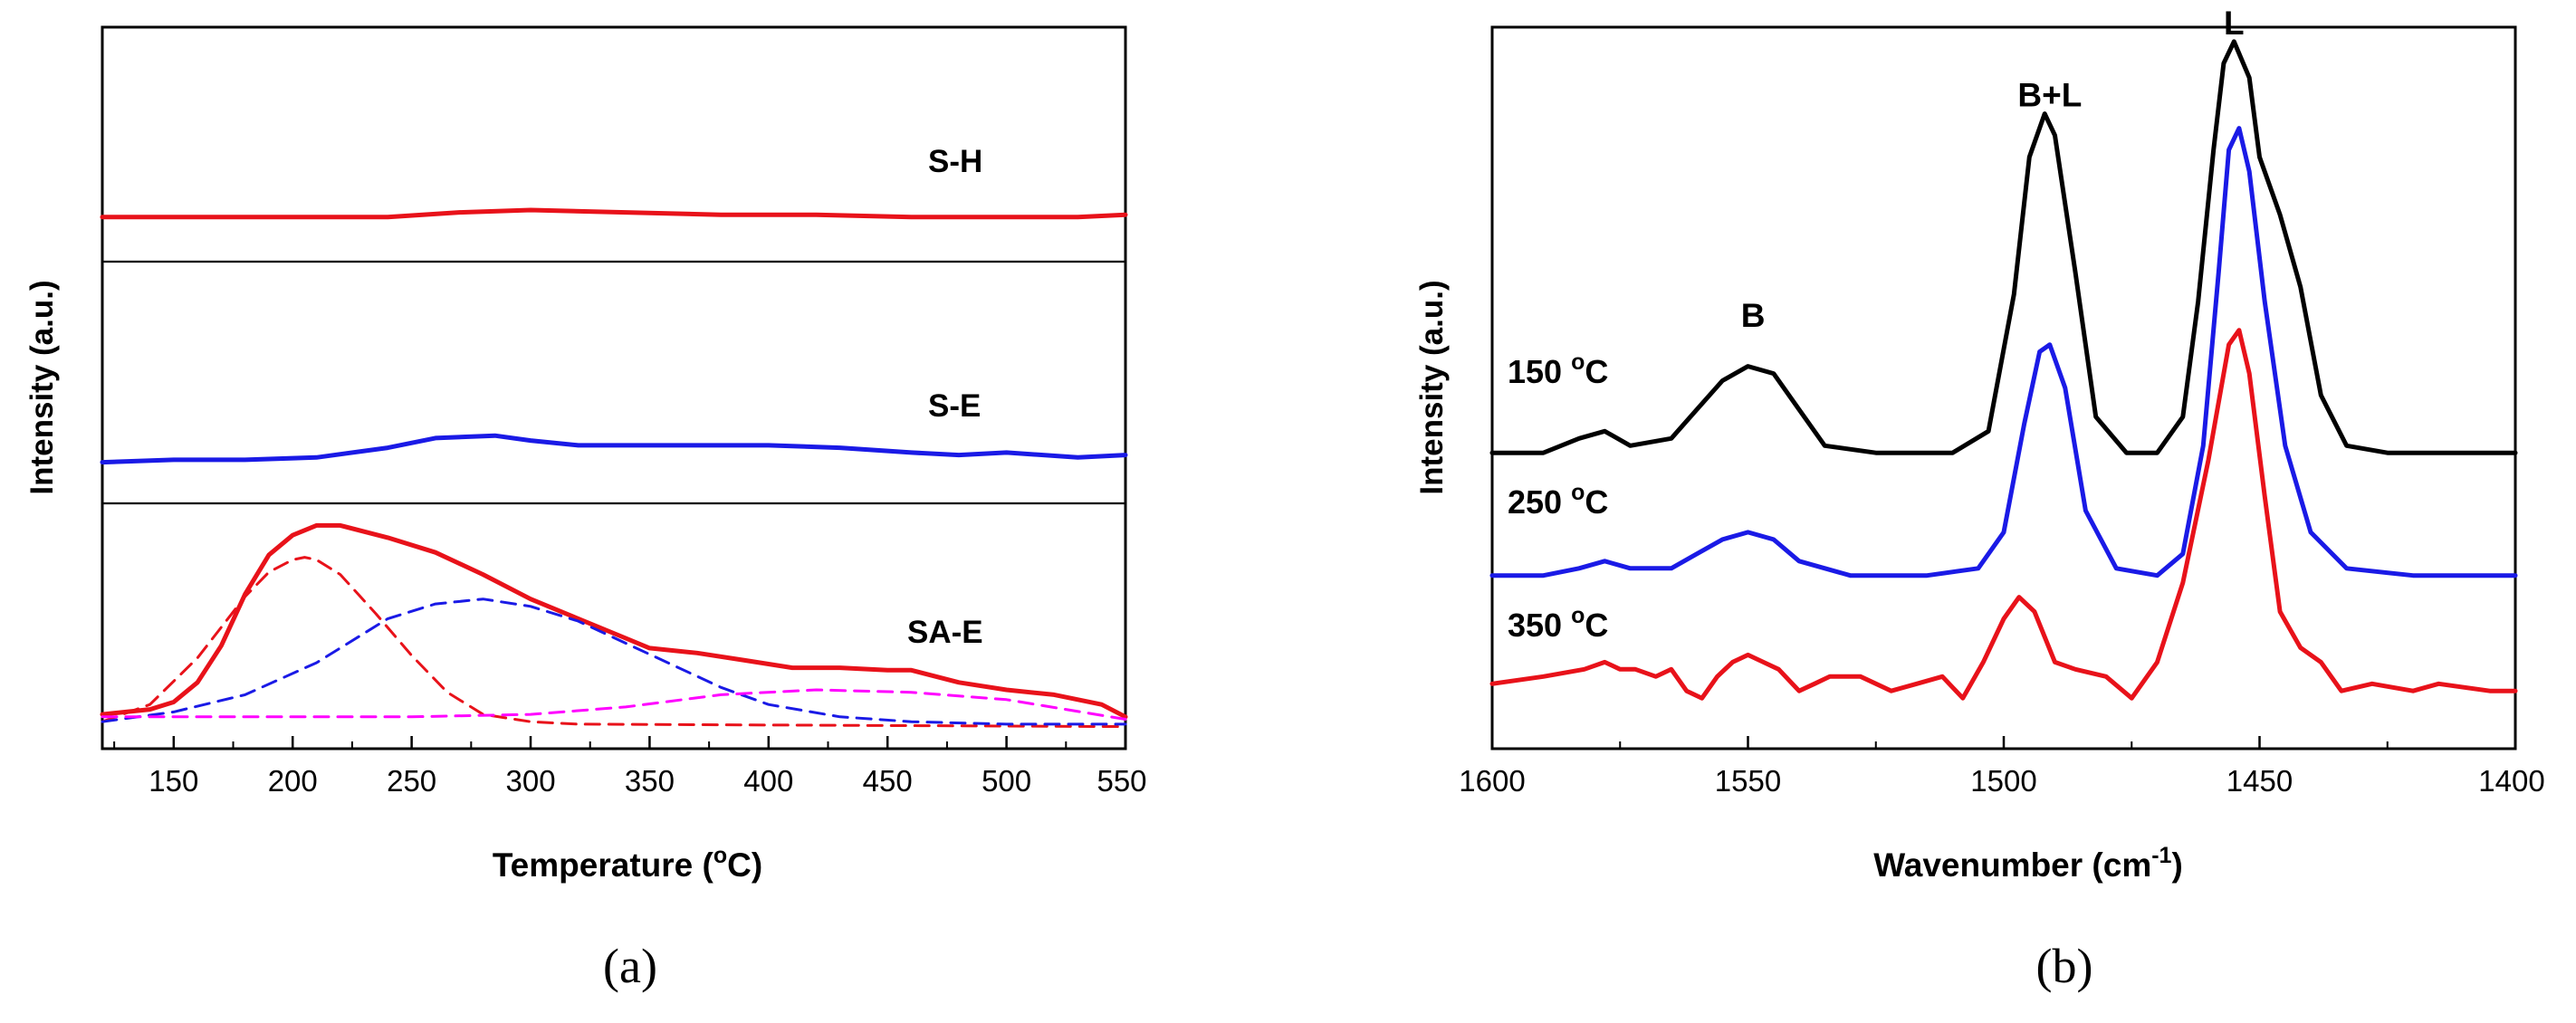 The width and height of the screenshot is (2576, 1023). What do you see at coordinates (1006, 781) in the screenshot?
I see `x-tick-label-a-500: 500` at bounding box center [1006, 781].